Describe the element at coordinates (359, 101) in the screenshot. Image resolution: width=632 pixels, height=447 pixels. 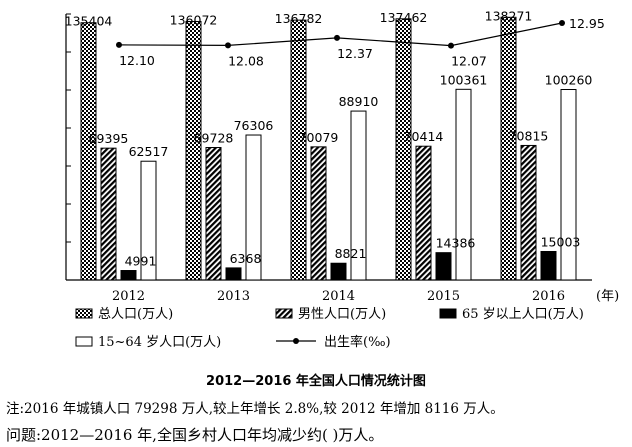
I see `bar-value-label: 88910` at that location.